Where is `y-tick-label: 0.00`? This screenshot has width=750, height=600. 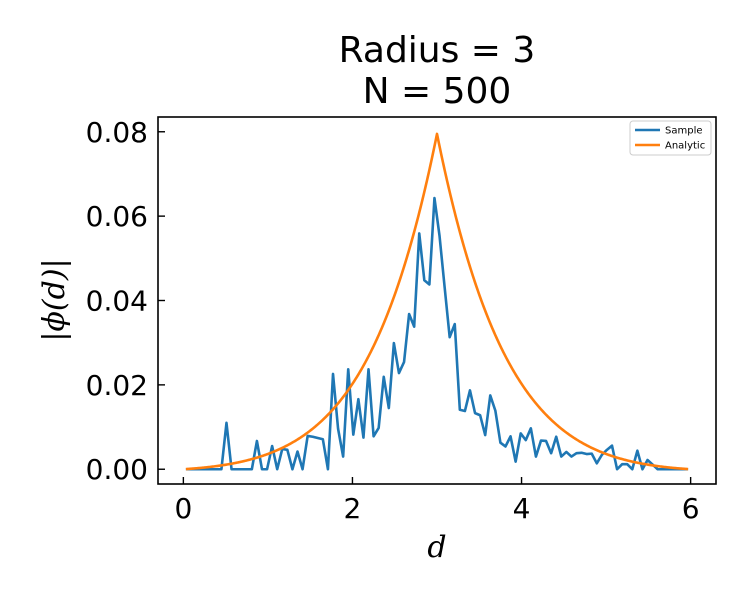
y-tick-label: 0.00 is located at coordinates (117, 469).